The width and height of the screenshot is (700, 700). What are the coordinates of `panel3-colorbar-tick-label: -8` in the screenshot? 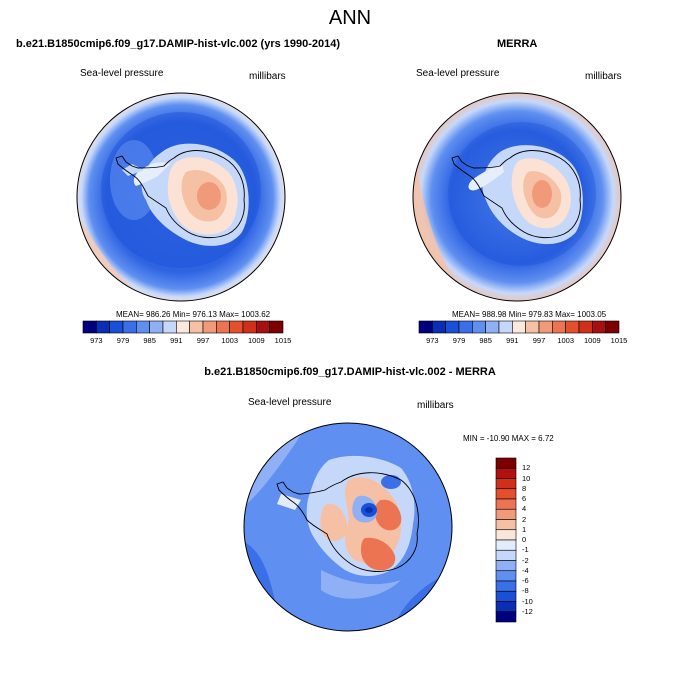 It's located at (525, 591).